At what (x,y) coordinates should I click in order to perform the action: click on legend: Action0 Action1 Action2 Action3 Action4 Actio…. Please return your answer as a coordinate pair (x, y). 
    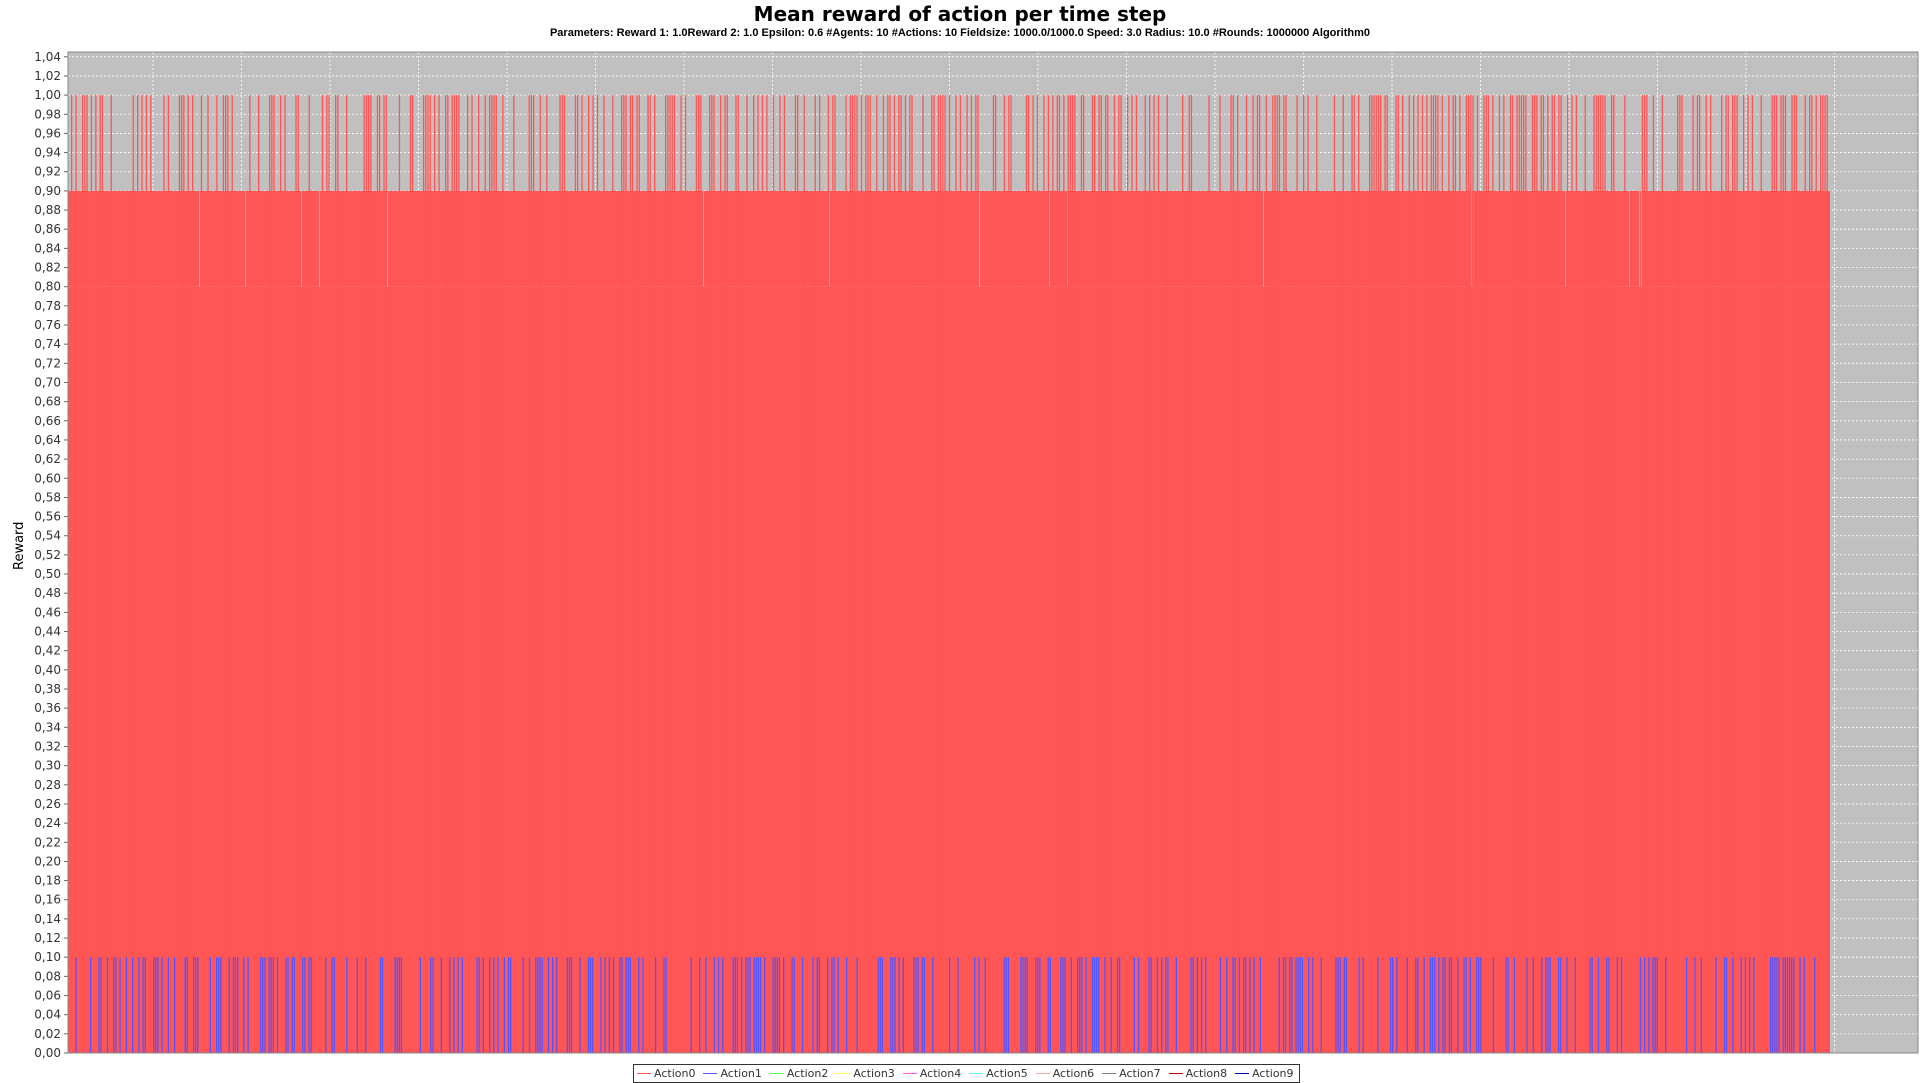
    Looking at the image, I should click on (966, 1073).